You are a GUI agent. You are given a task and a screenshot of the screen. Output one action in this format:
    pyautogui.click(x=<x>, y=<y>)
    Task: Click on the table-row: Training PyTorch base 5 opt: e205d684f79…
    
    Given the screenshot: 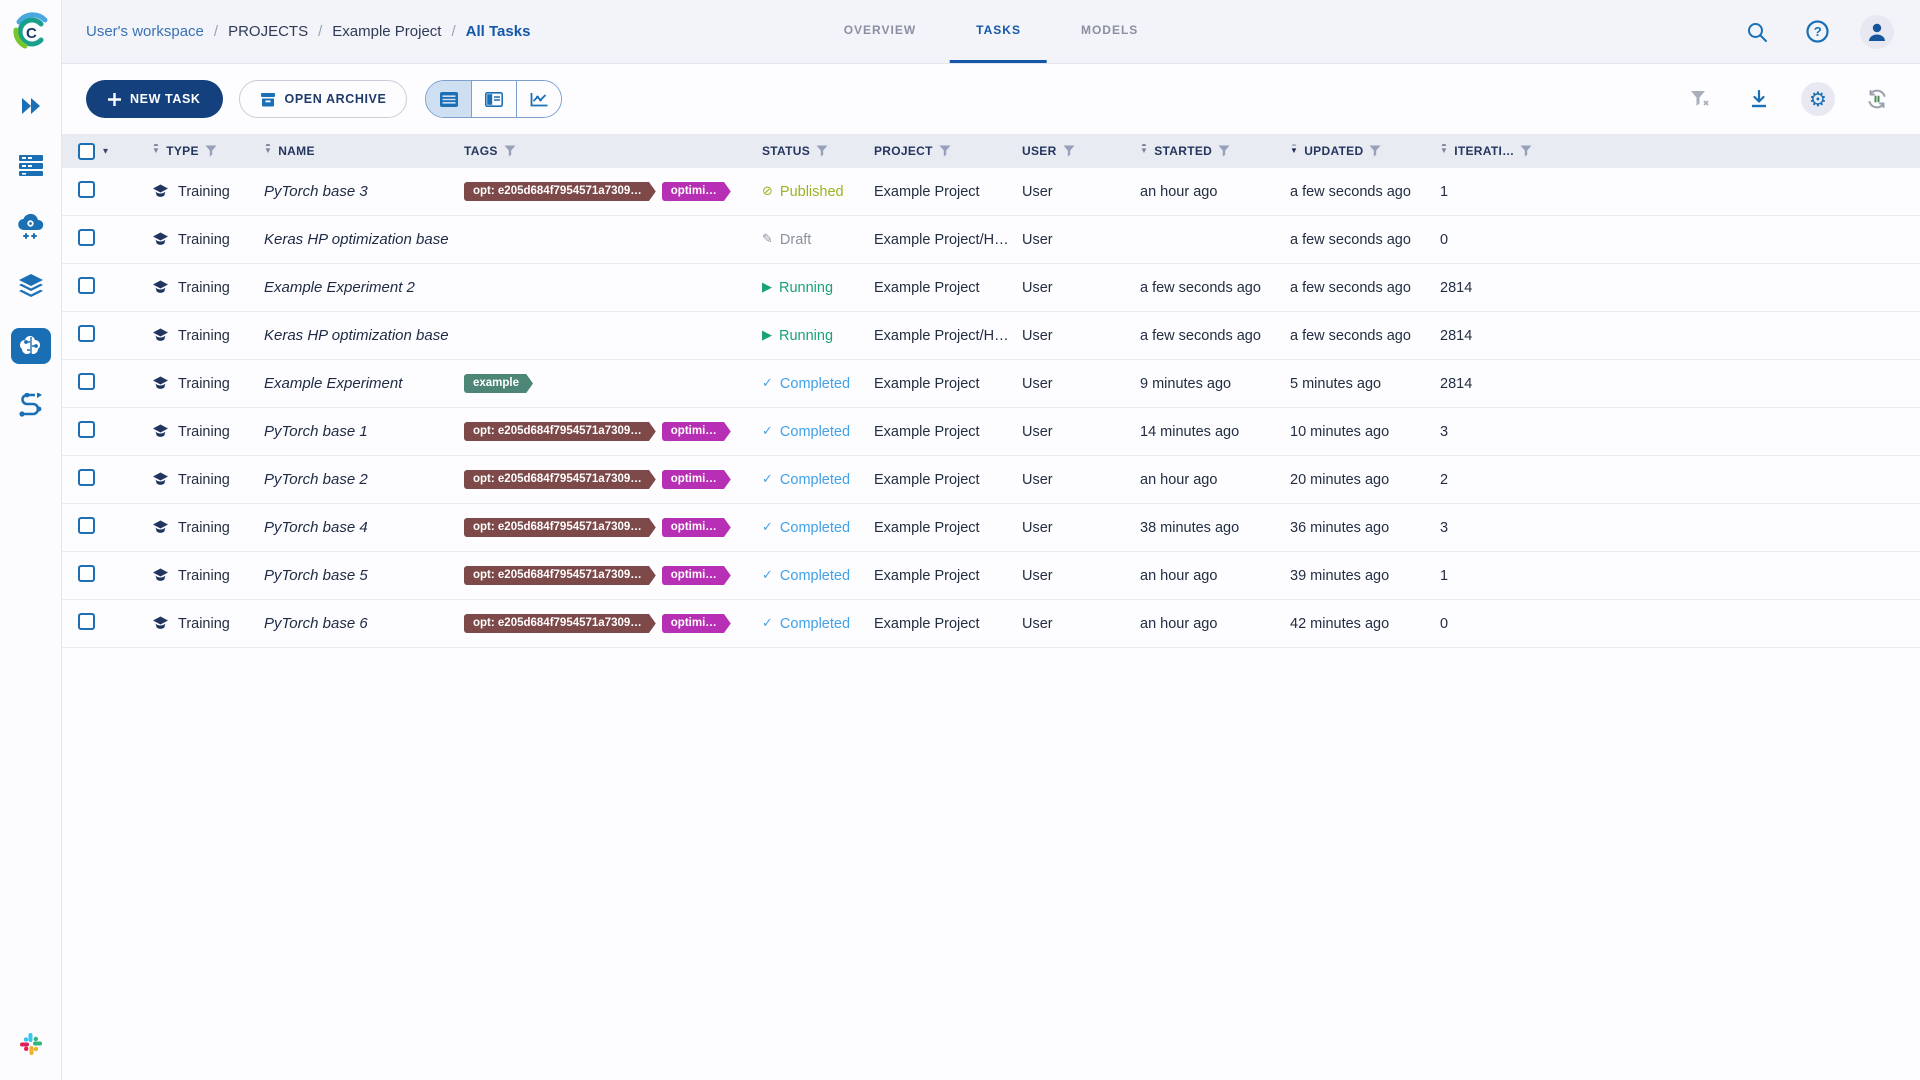 What is the action you would take?
    pyautogui.click(x=991, y=576)
    